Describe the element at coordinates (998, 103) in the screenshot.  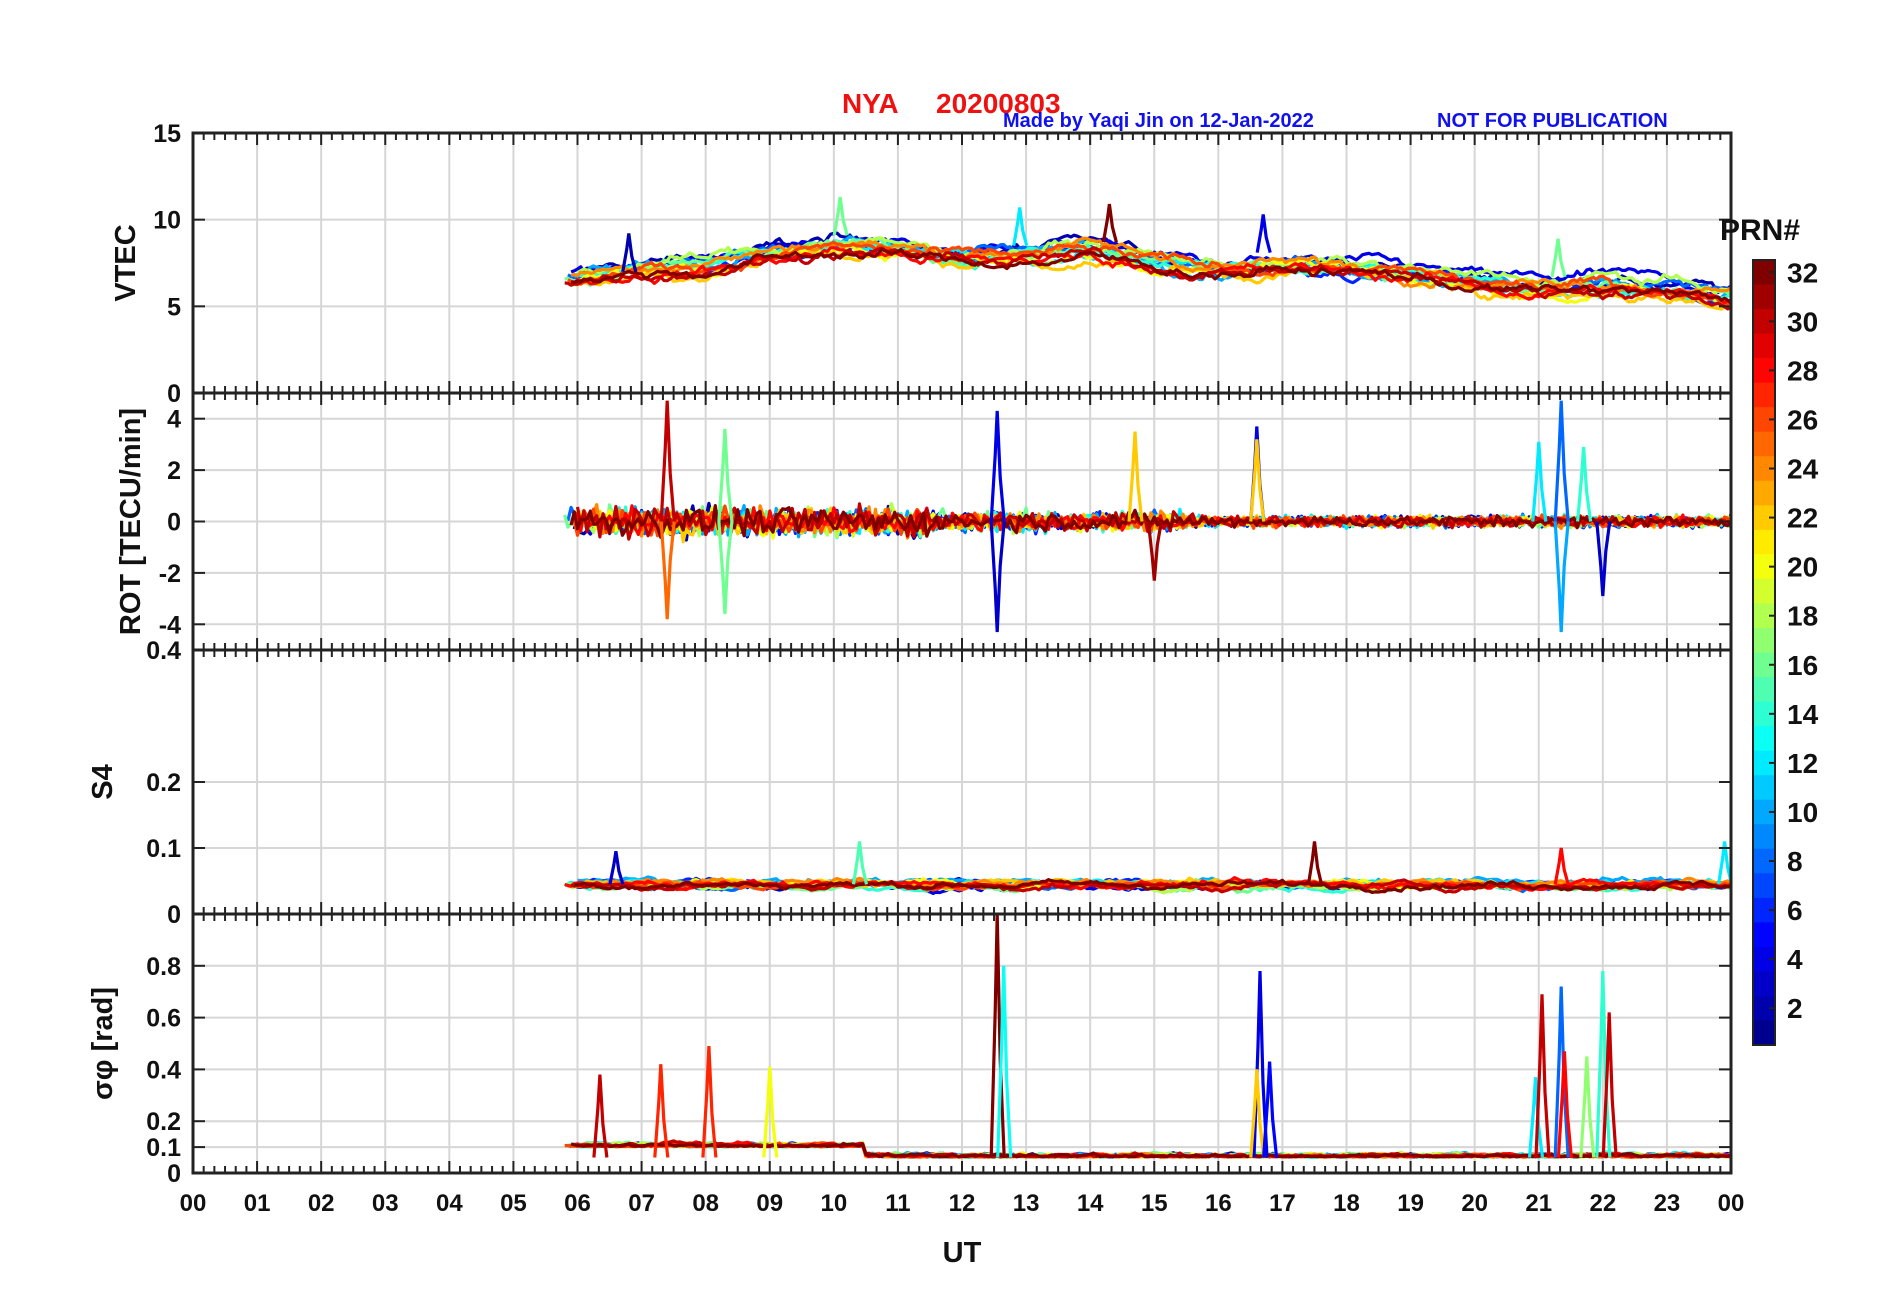
I see `title-date: 20200803` at that location.